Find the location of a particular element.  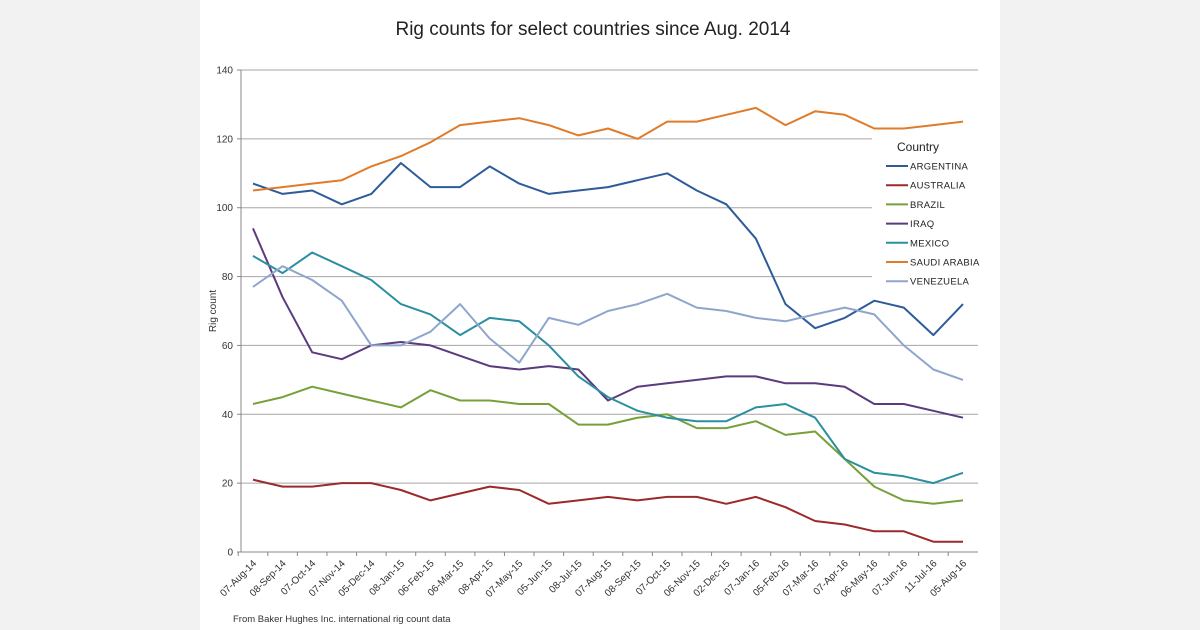

legend-entry: SAUDI ARABIA is located at coordinates (945, 263).